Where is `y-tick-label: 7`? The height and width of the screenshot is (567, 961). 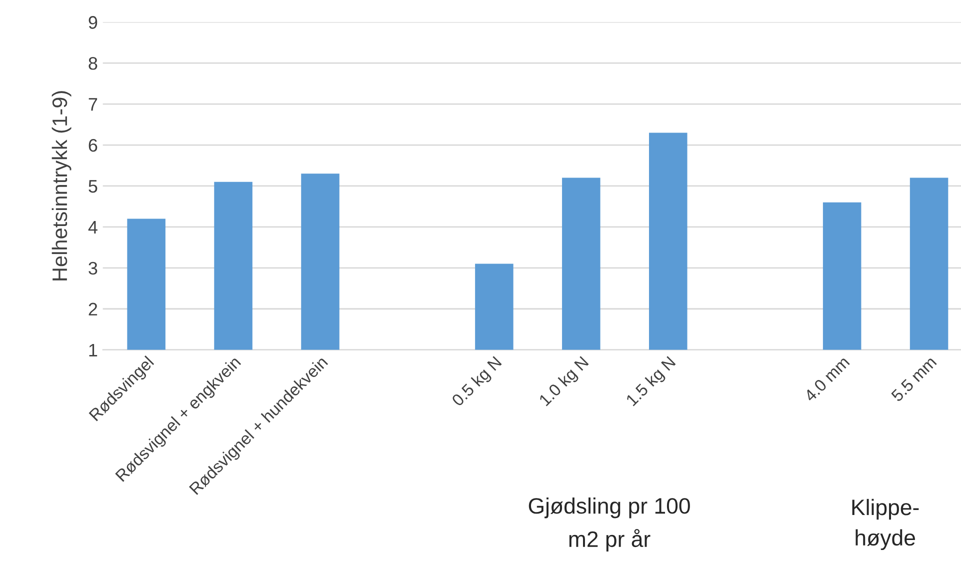
y-tick-label: 7 is located at coordinates (93, 104).